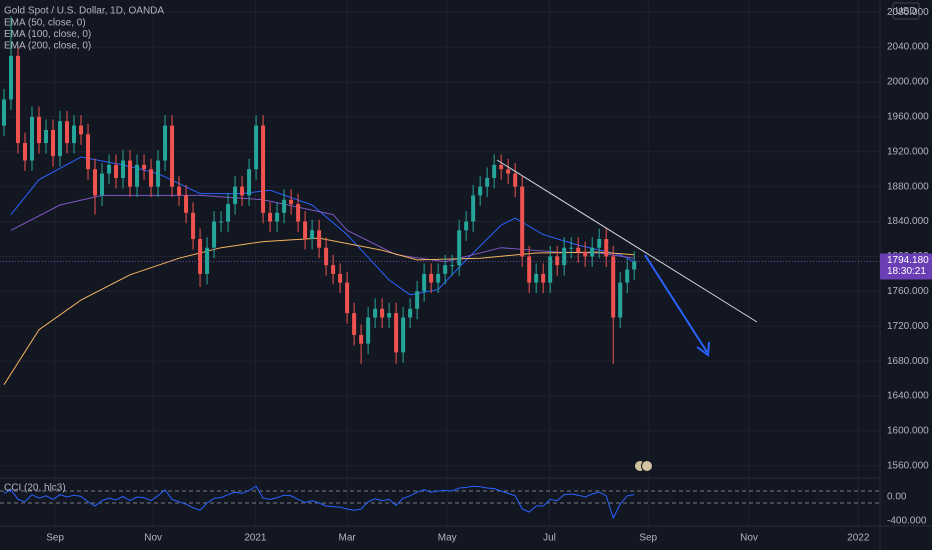 This screenshot has width=932, height=550. What do you see at coordinates (47, 46) in the screenshot?
I see `legend-entry: EMA (200, close, 0)` at bounding box center [47, 46].